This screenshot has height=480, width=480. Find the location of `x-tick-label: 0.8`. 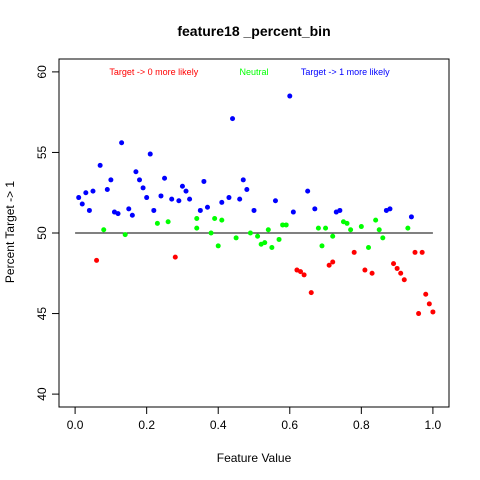

x-tick-label: 0.8 is located at coordinates (361, 425).